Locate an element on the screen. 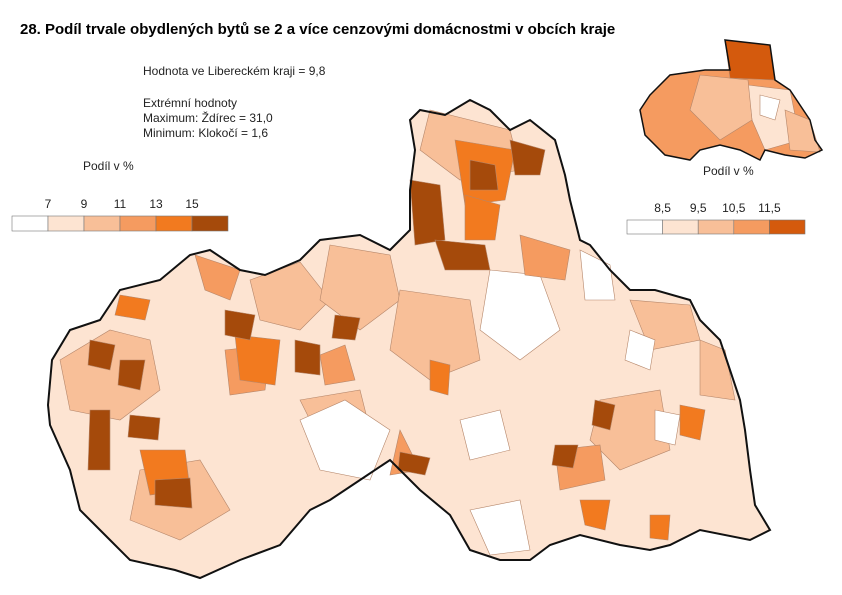  minimum: Minimum: Klokočí = 1,6 is located at coordinates (205, 133).